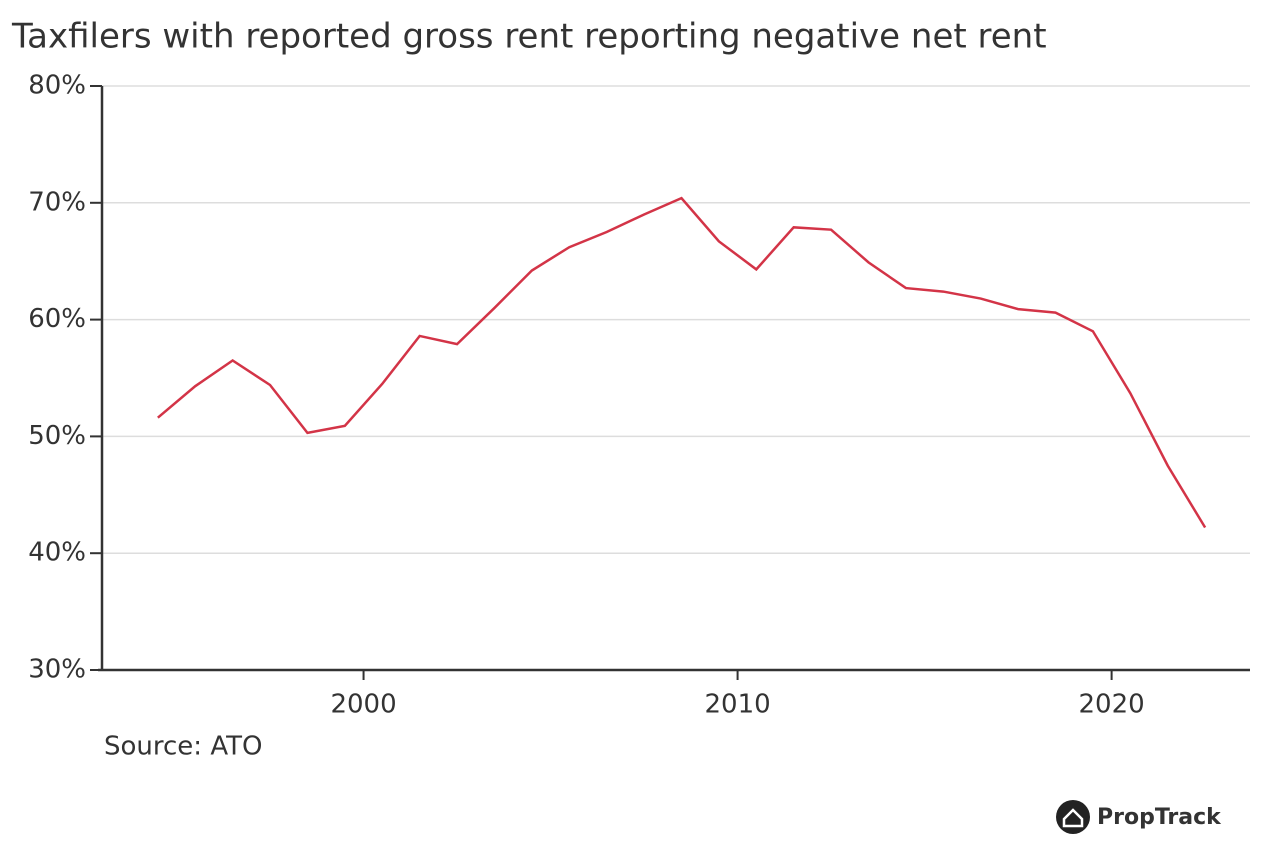 This screenshot has height=862, width=1272. Describe the element at coordinates (1159, 817) in the screenshot. I see `brand: PropTrack` at that location.